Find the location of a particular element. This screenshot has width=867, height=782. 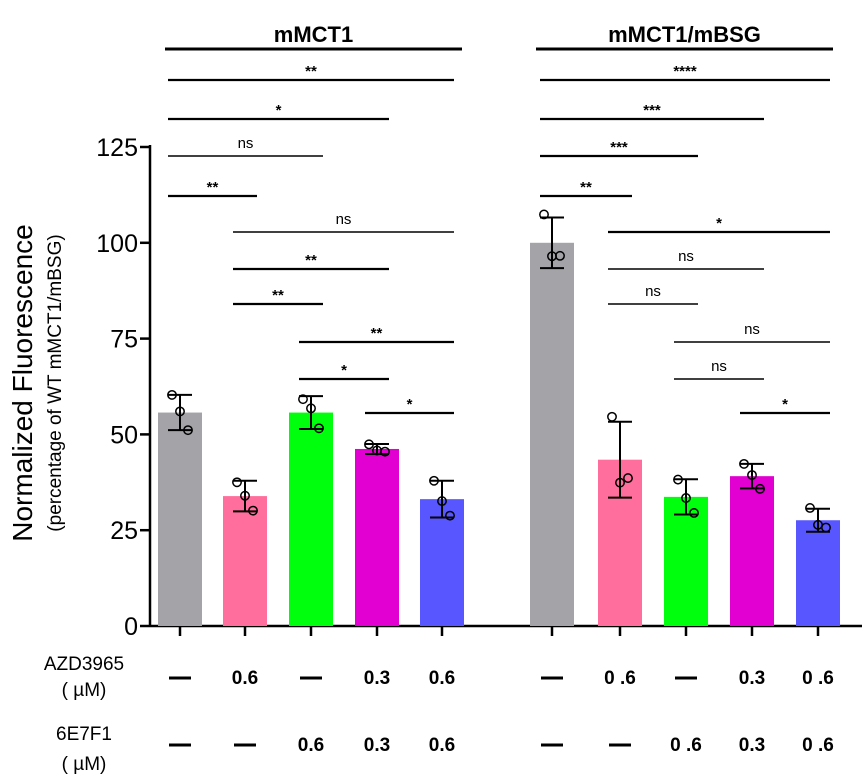

row-label-azd3965: AZD3965 is located at coordinates (84, 664).